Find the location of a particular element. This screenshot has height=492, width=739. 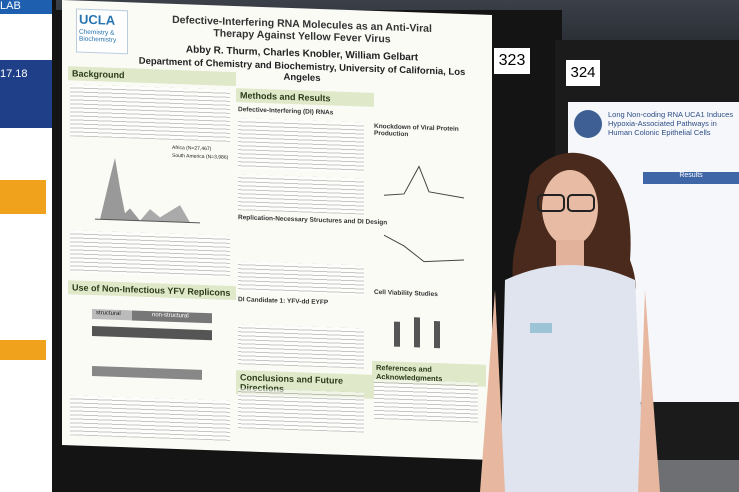

subheading: Defective-Interfering (DI) RNAs is located at coordinates (286, 111).